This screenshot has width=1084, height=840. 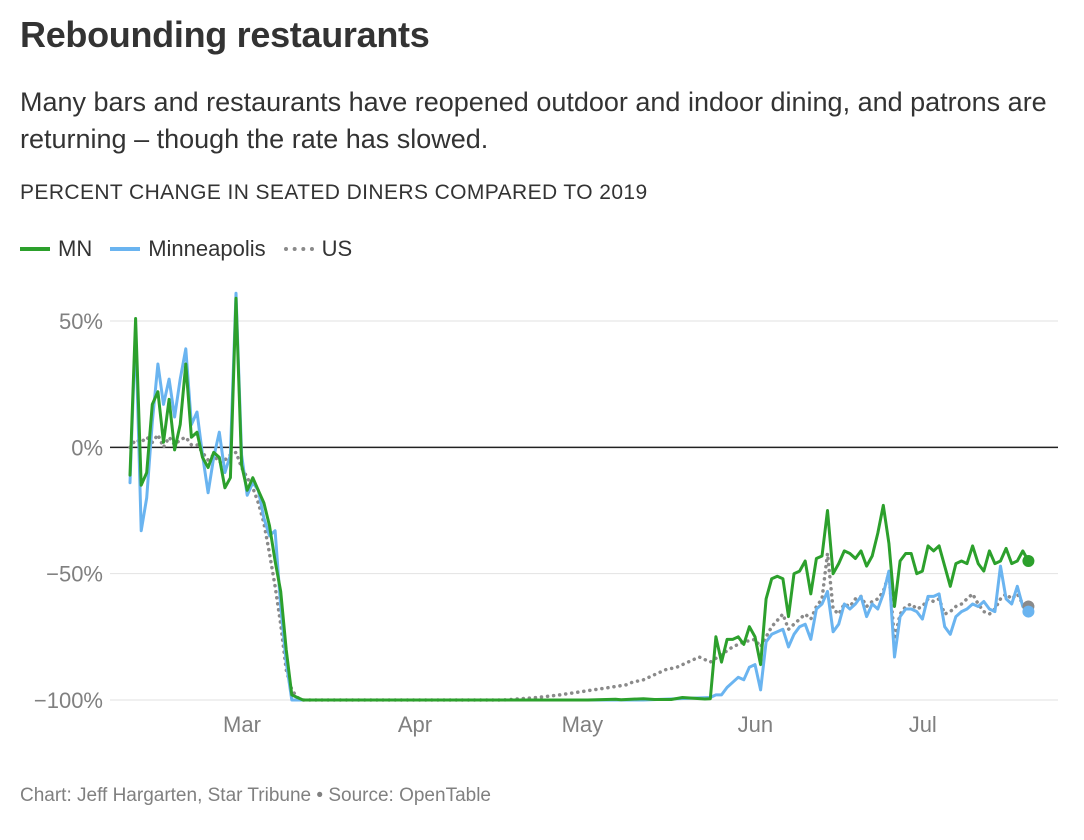 What do you see at coordinates (1028, 561) in the screenshot?
I see `series-end-point-mn` at bounding box center [1028, 561].